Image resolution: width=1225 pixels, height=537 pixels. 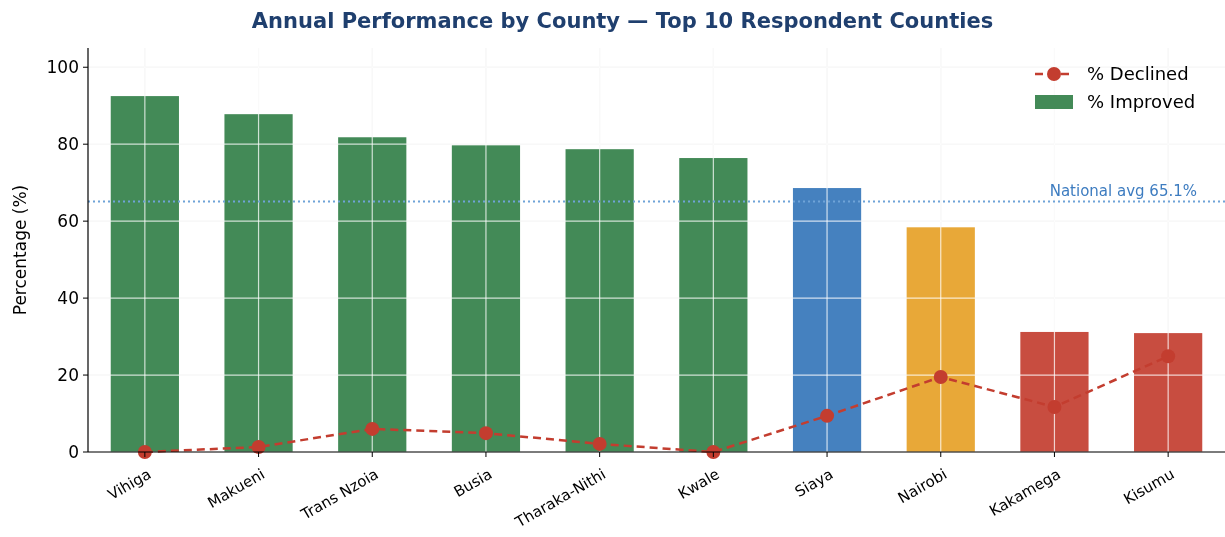 What do you see at coordinates (20, 250) in the screenshot?
I see `y-axis-title: Percentage (%)` at bounding box center [20, 250].